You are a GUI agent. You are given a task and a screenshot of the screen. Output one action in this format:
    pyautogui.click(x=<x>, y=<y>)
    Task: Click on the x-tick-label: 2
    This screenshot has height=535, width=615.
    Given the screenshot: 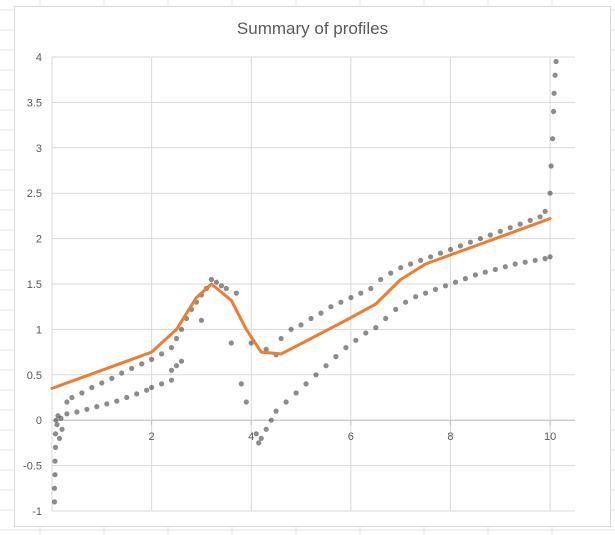 What is the action you would take?
    pyautogui.click(x=152, y=437)
    